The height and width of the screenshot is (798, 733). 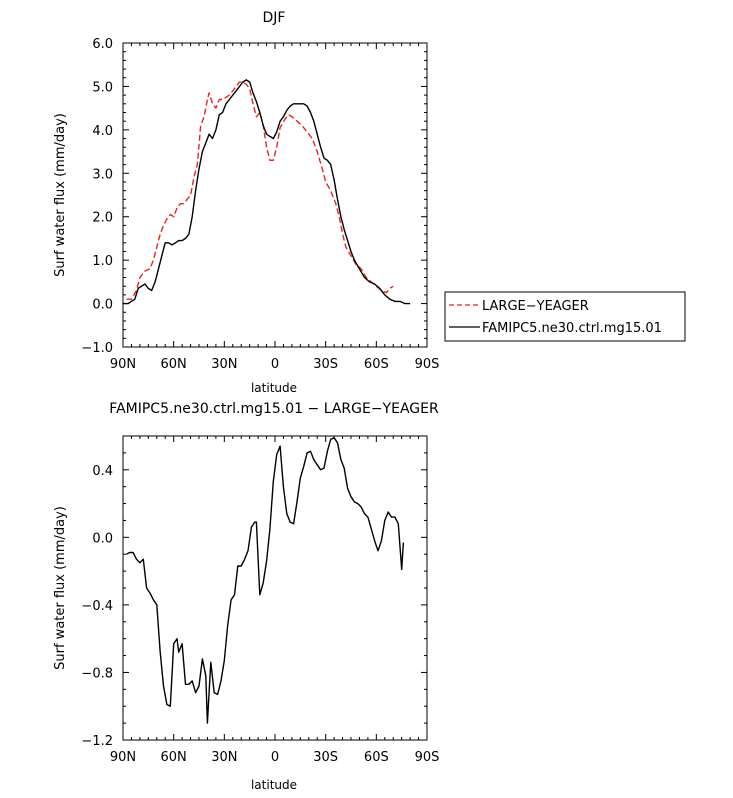 I want to click on chart-title: DJF, so click(x=274, y=18).